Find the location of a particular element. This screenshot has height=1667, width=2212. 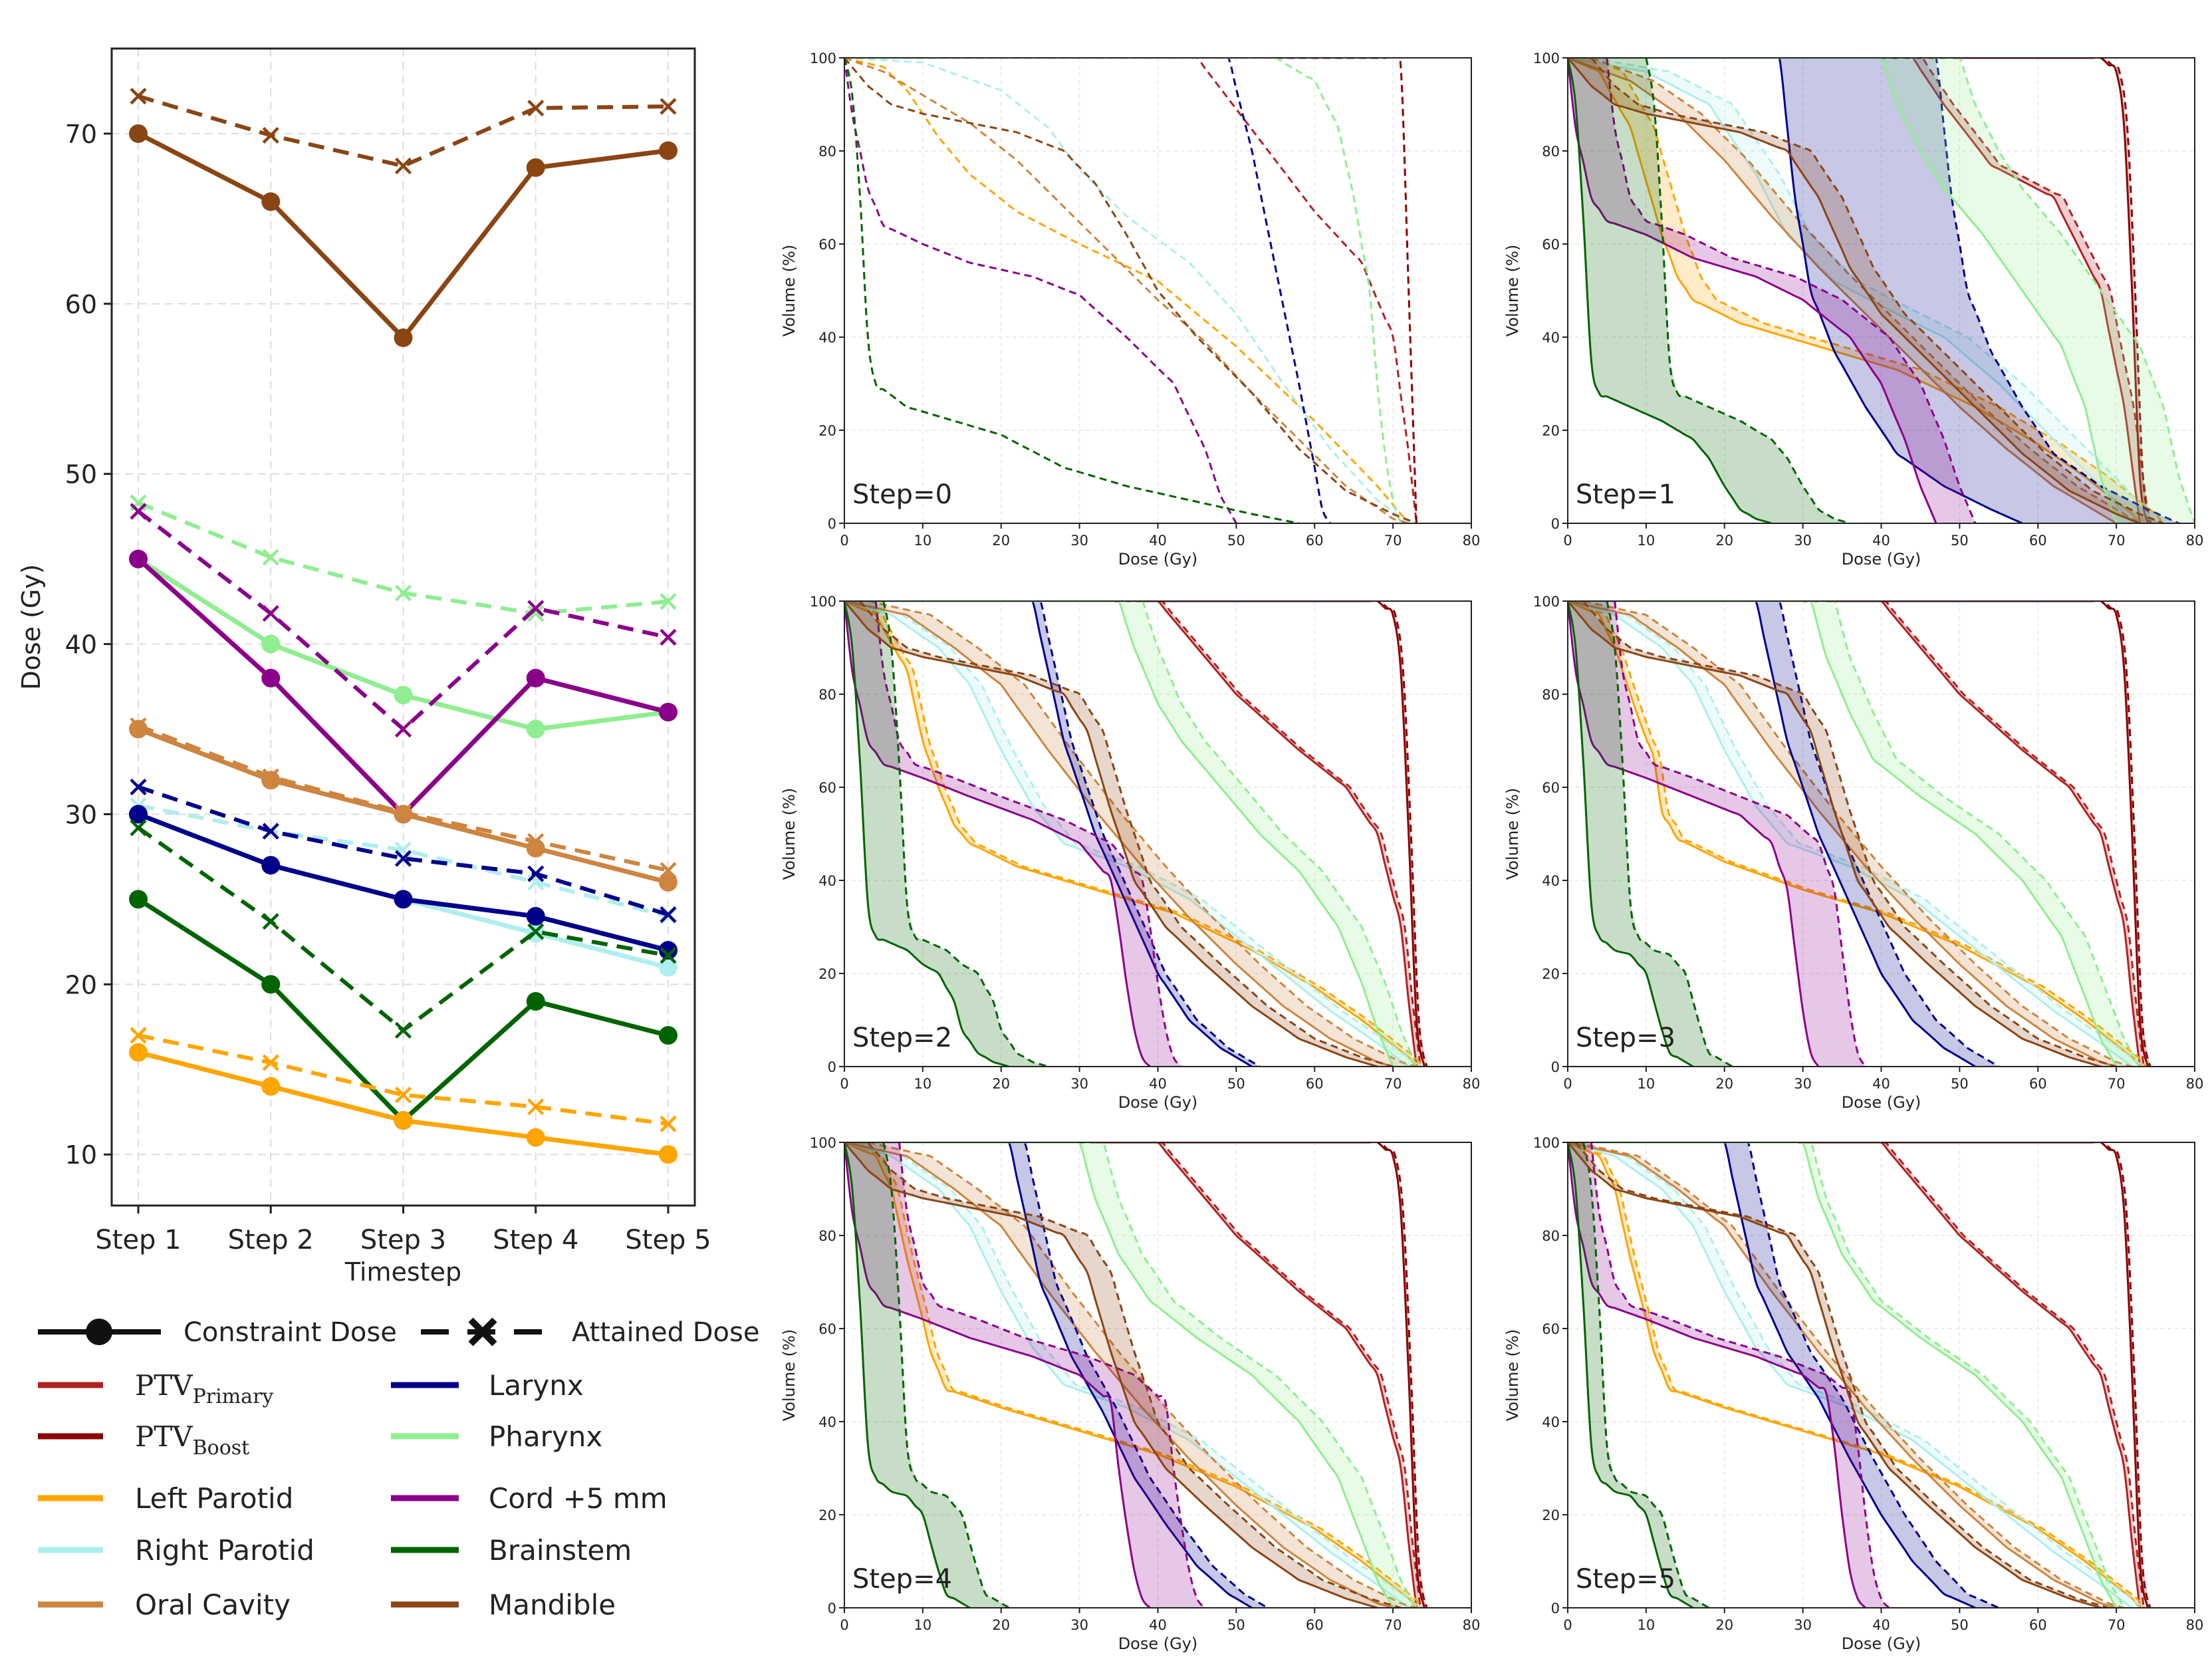

dvh-band-mandible is located at coordinates (1122, 1375).